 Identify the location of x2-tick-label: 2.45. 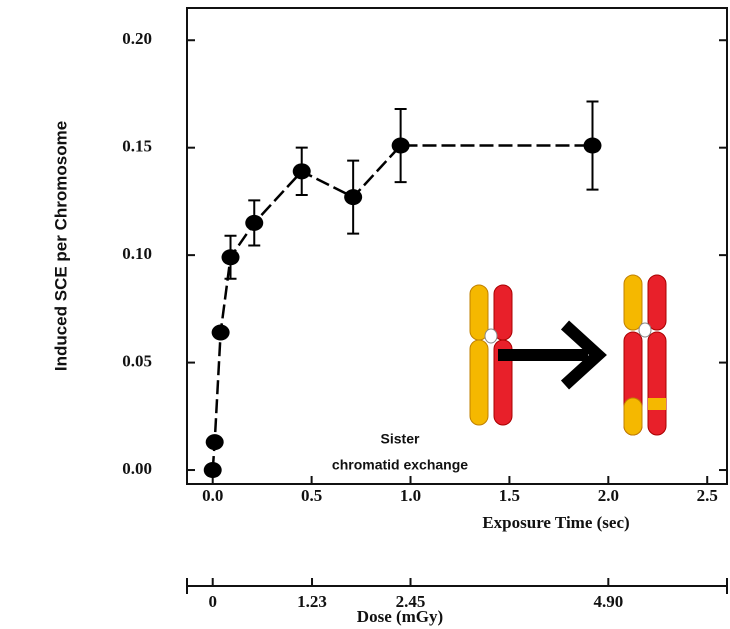
(411, 601).